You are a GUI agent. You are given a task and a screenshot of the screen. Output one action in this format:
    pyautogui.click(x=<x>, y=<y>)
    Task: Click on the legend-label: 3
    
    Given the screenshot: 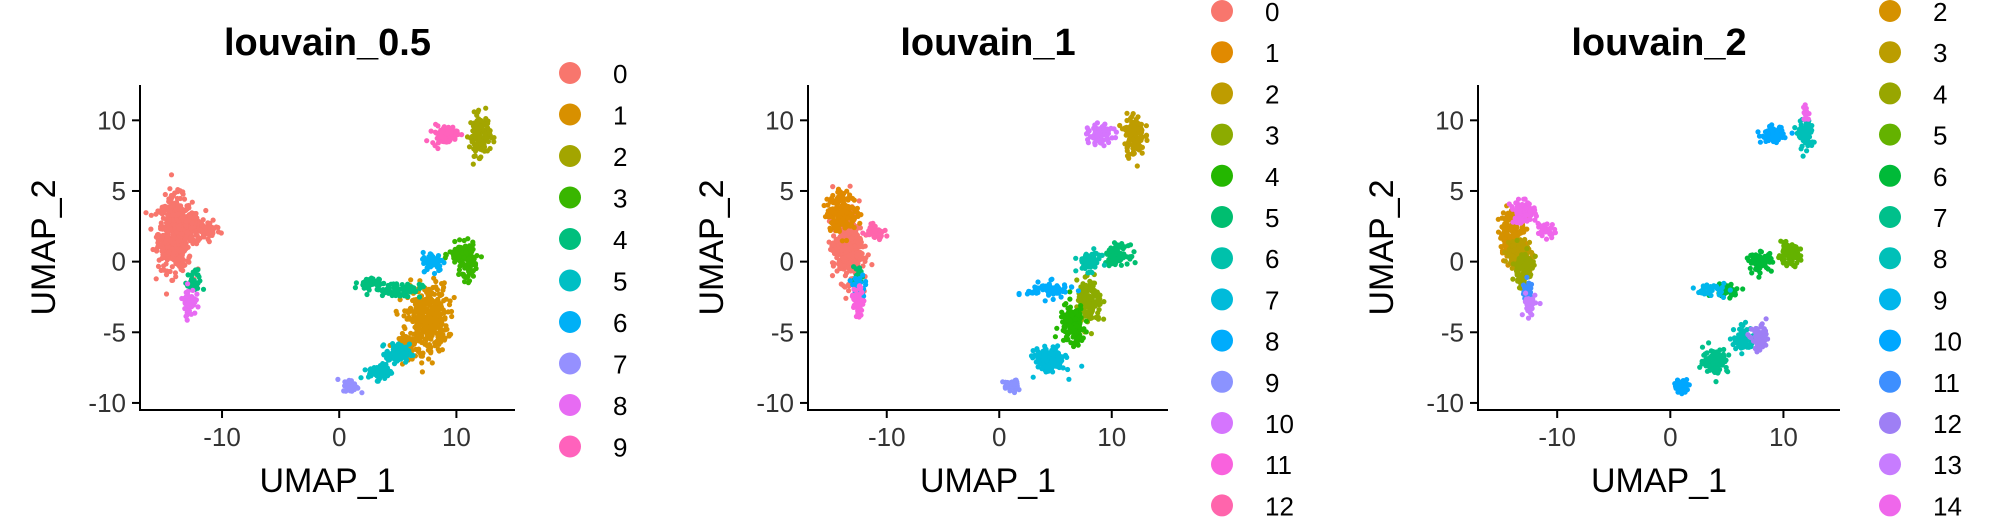 What is the action you would take?
    pyautogui.click(x=1272, y=136)
    